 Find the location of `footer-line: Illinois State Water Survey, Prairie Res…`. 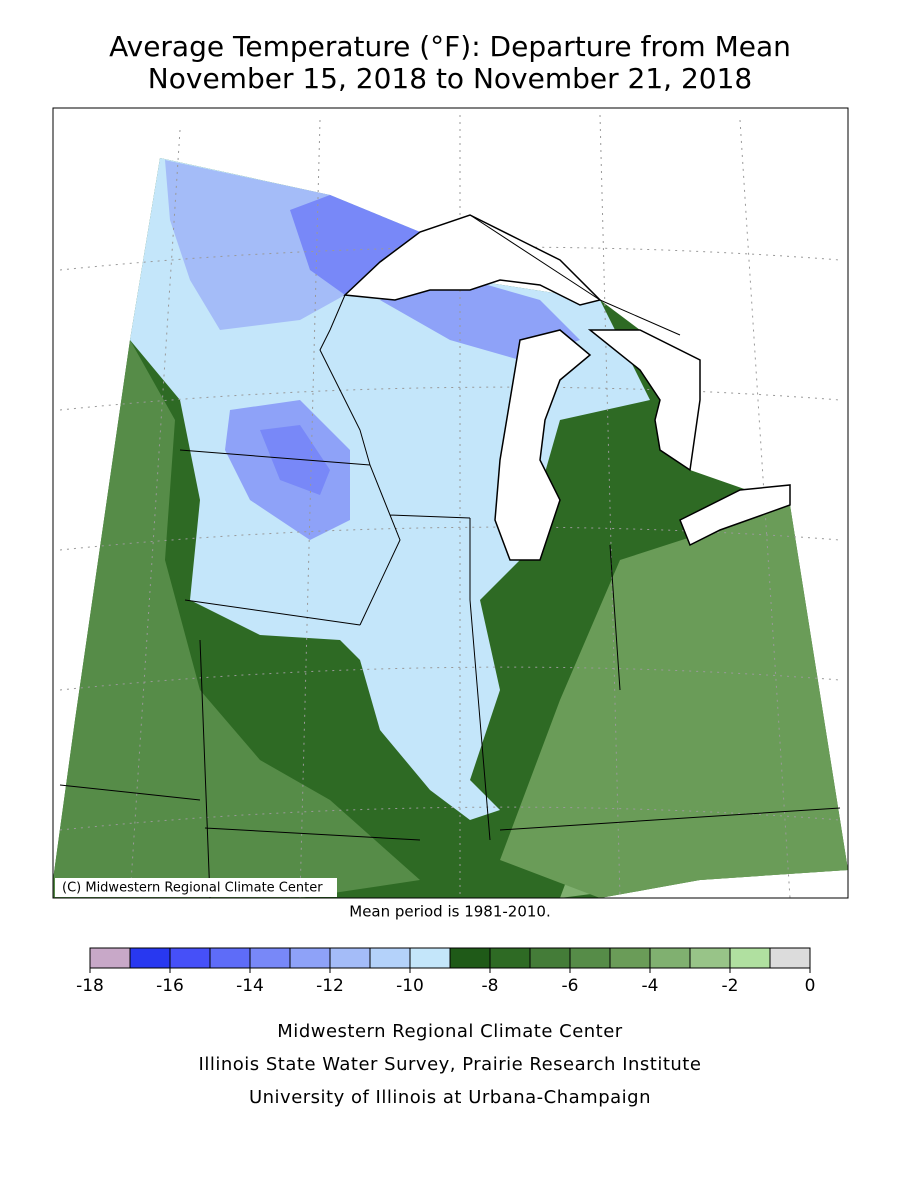

footer-line: Illinois State Water Survey, Prairie Res… is located at coordinates (450, 1064).